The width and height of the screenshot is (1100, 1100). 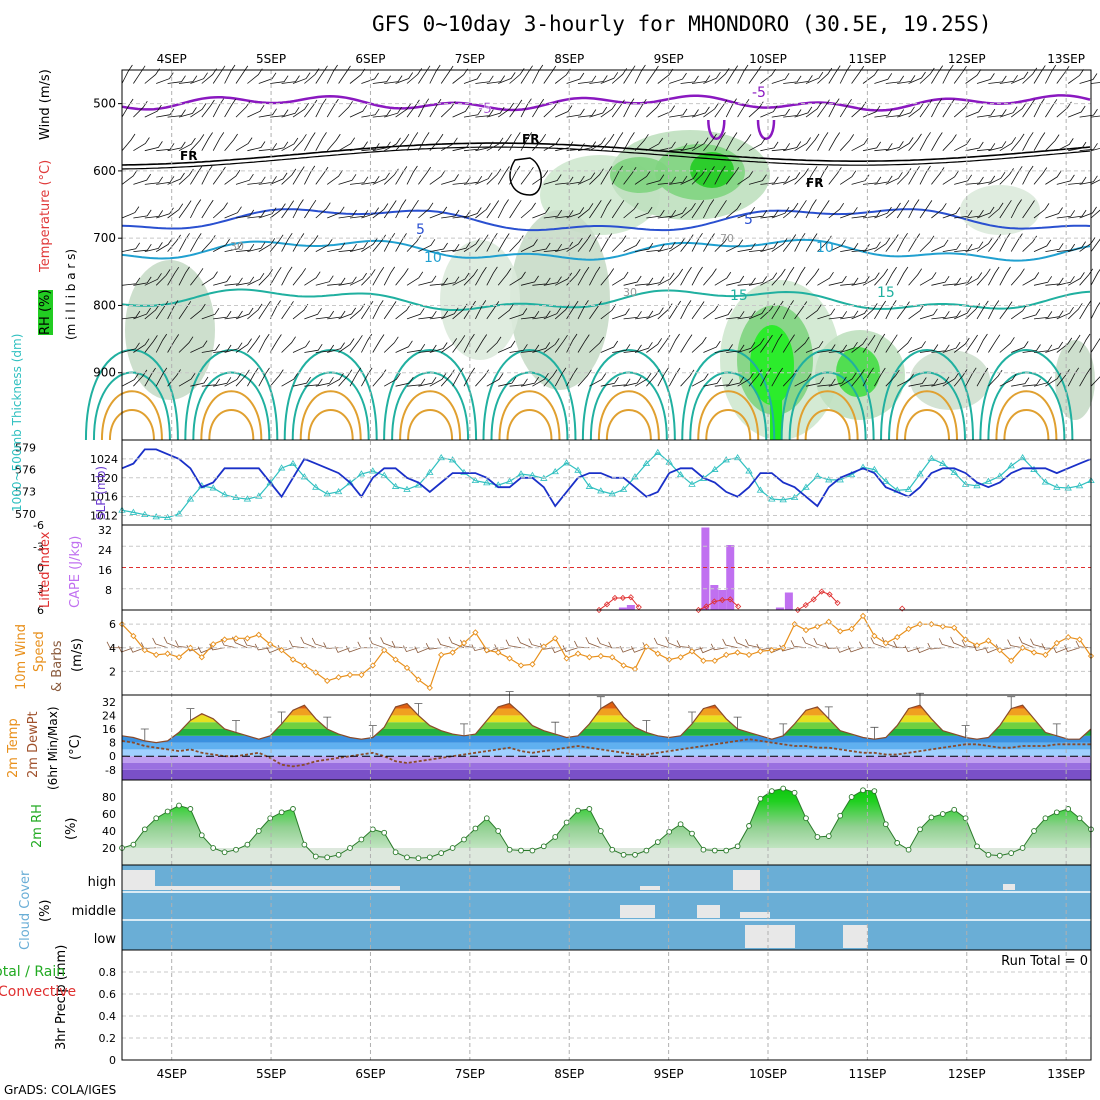 I want to click on temp-minmax-whisker, so click(x=555, y=728).